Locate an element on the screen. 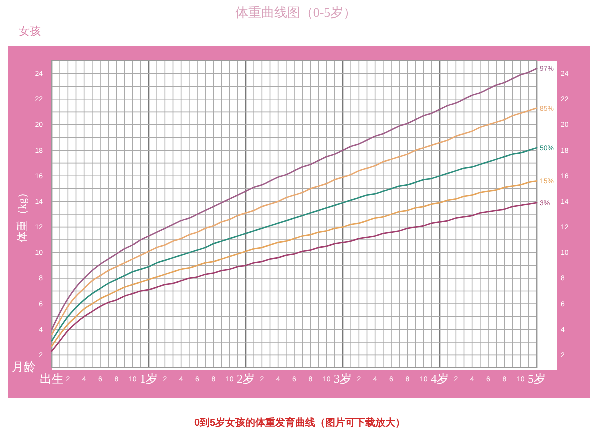 This screenshot has width=600, height=437. x-axis-title: 月龄 is located at coordinates (24, 367).